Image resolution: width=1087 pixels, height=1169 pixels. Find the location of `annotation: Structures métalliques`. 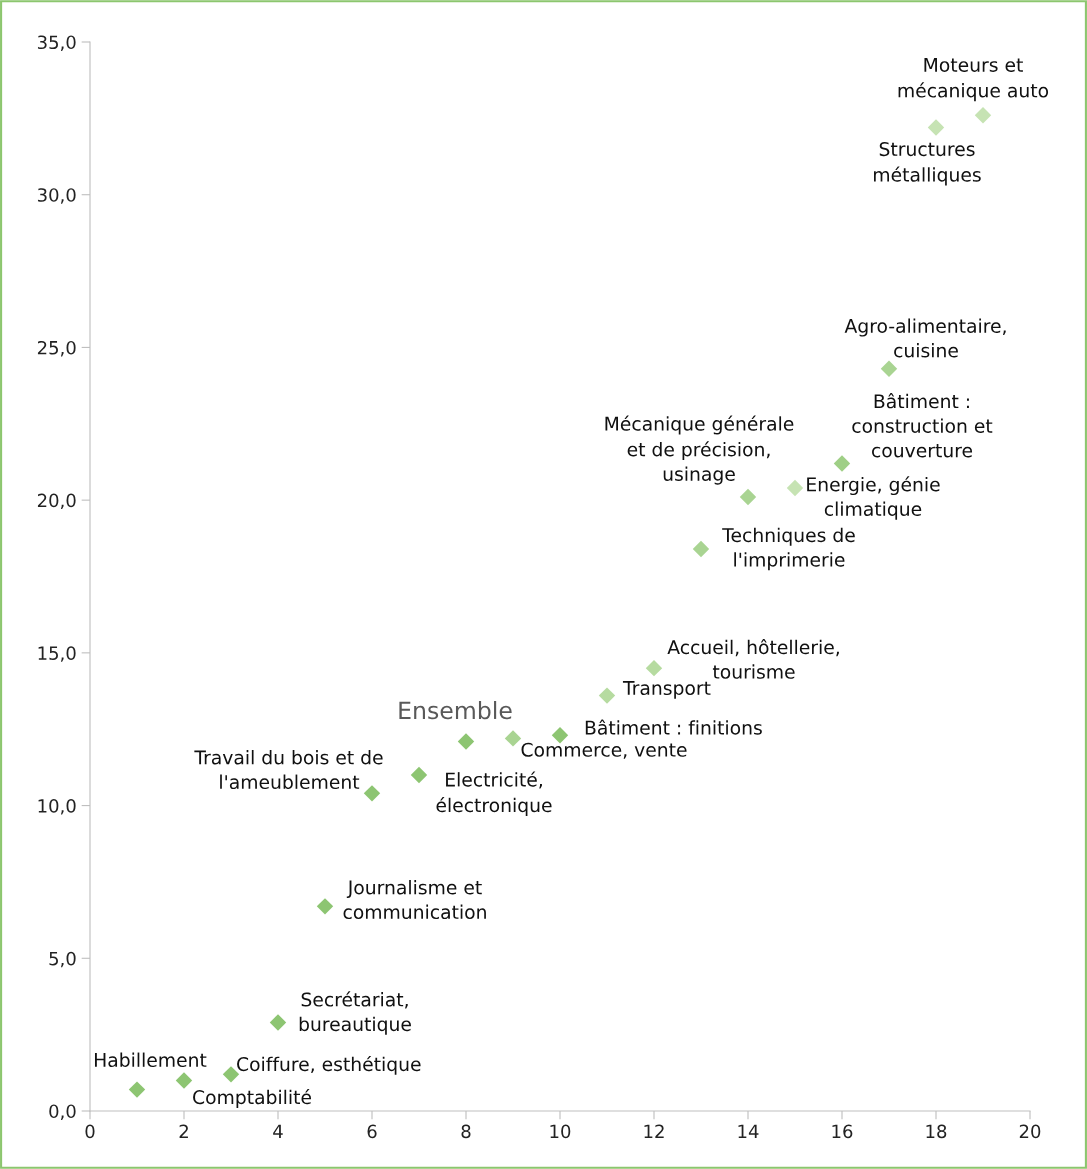

annotation: Structures métalliques is located at coordinates (927, 163).